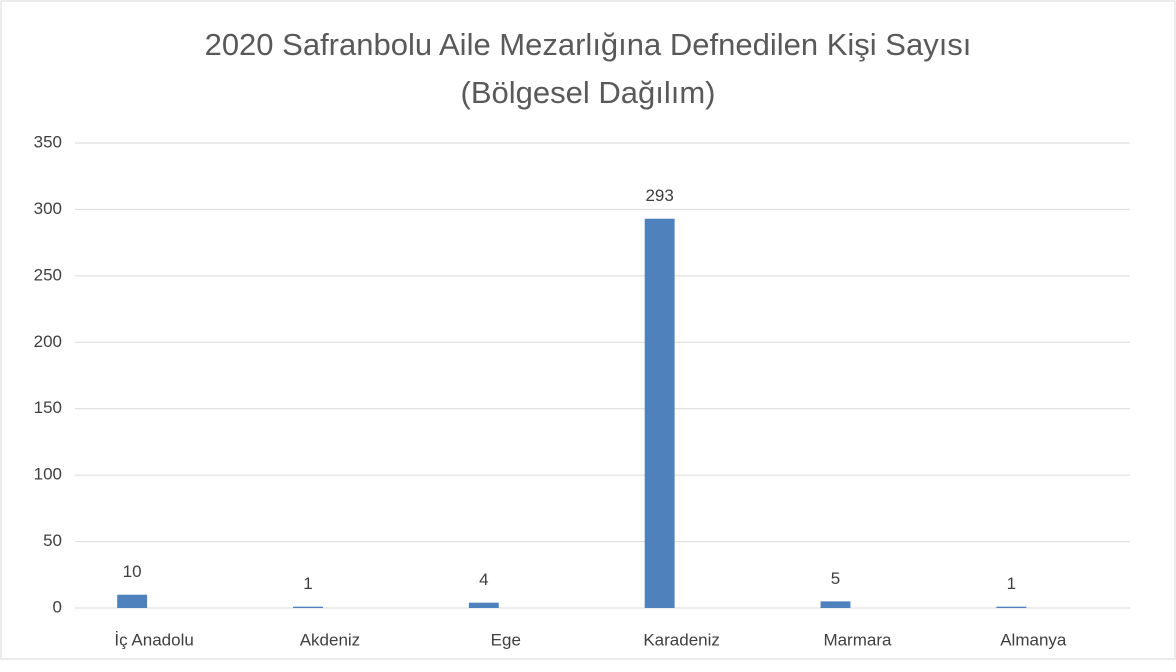 Image resolution: width=1176 pixels, height=672 pixels. I want to click on chart-title: (Bölgesel Dağılım), so click(588, 92).